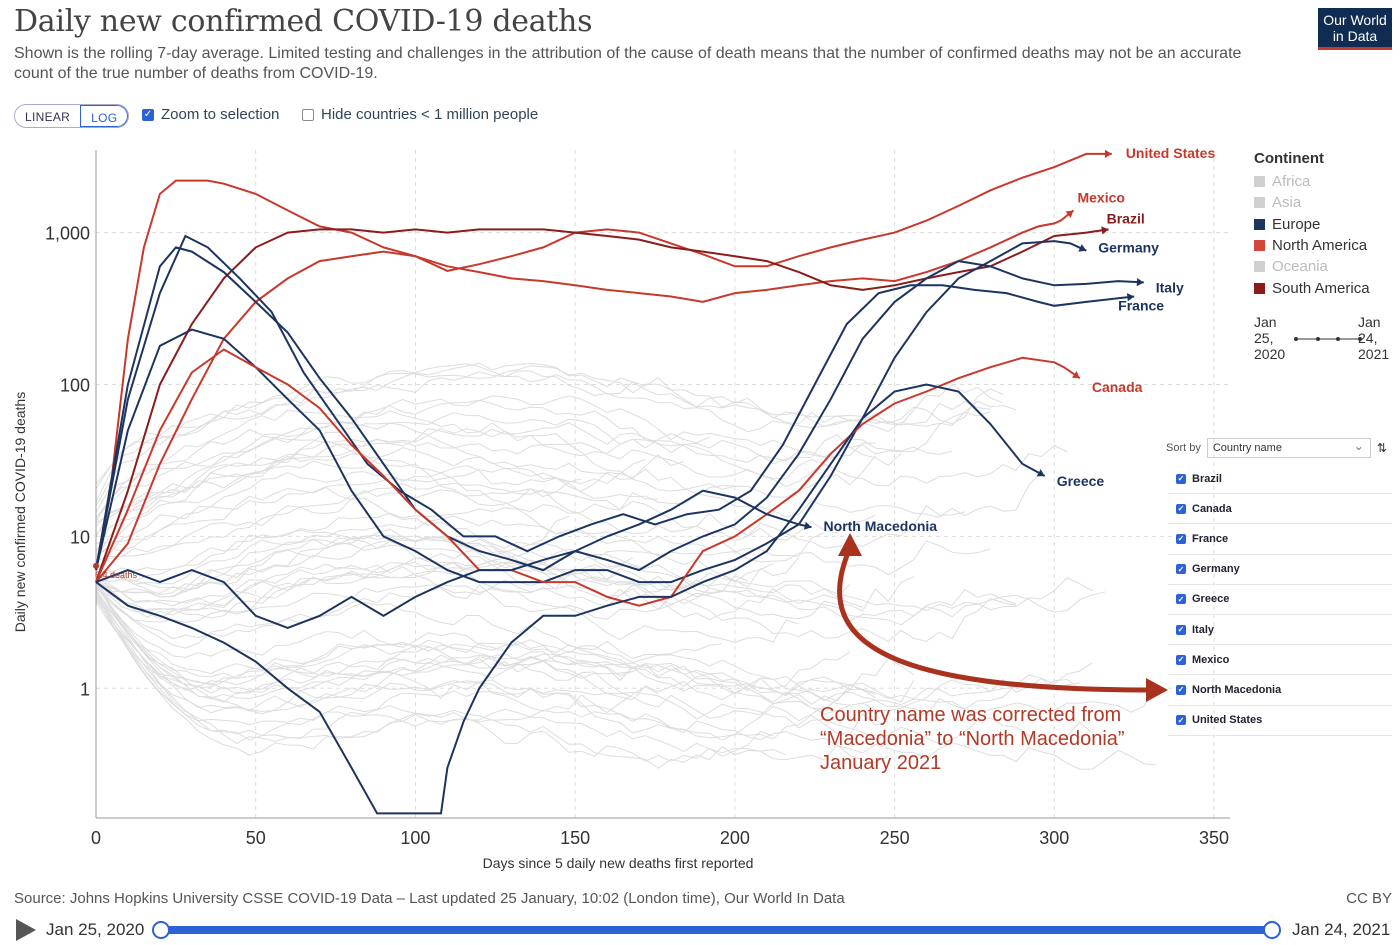 The width and height of the screenshot is (1400, 945). Describe the element at coordinates (1207, 478) in the screenshot. I see `country-name: Brazil` at that location.